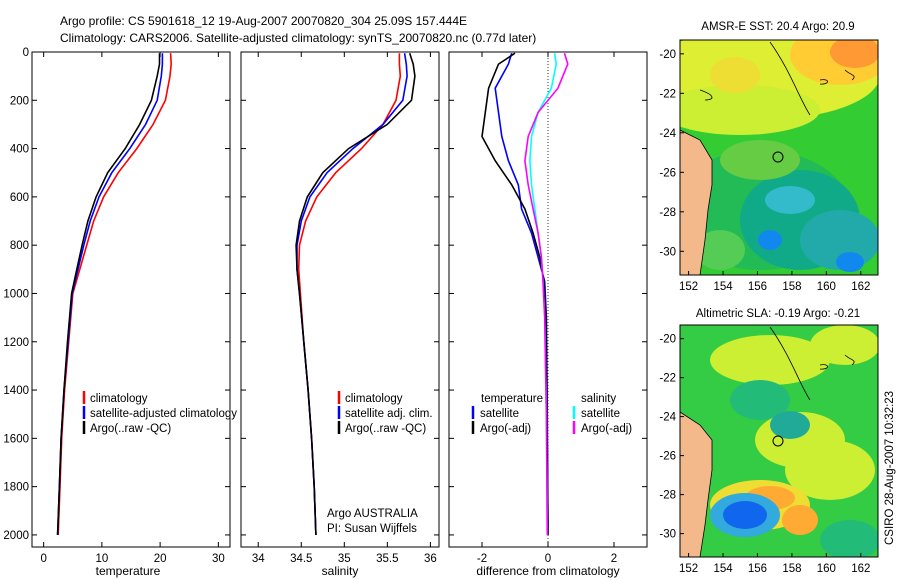 The height and width of the screenshot is (580, 900). I want to click on legend-title-salinity: salinity, so click(598, 399).